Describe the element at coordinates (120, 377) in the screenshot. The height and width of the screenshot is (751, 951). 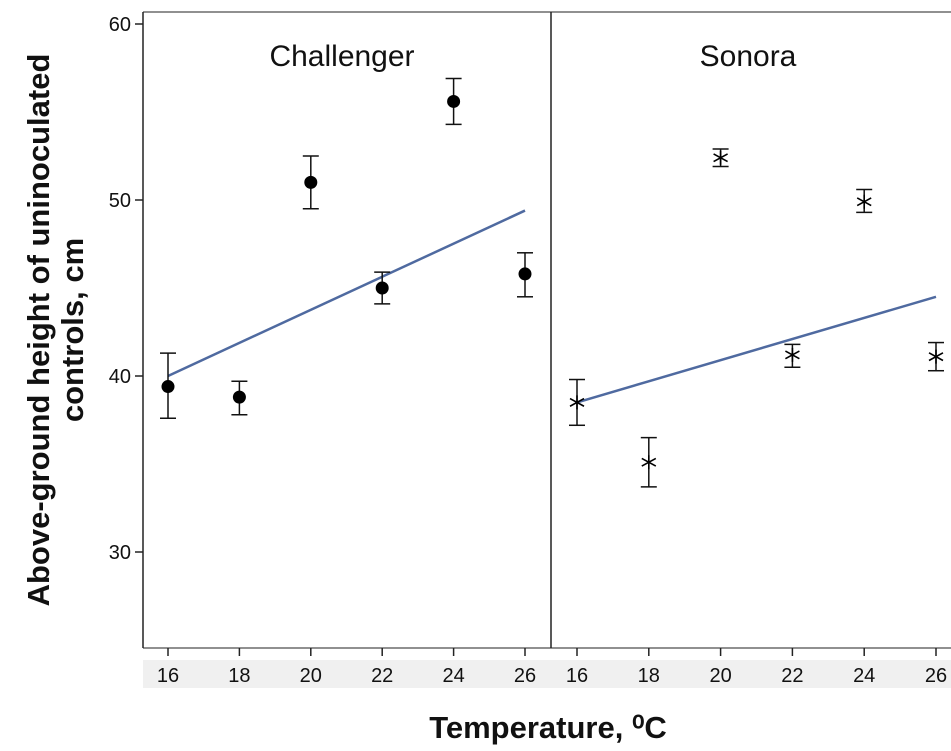
I see `y-tick-label: 40` at that location.